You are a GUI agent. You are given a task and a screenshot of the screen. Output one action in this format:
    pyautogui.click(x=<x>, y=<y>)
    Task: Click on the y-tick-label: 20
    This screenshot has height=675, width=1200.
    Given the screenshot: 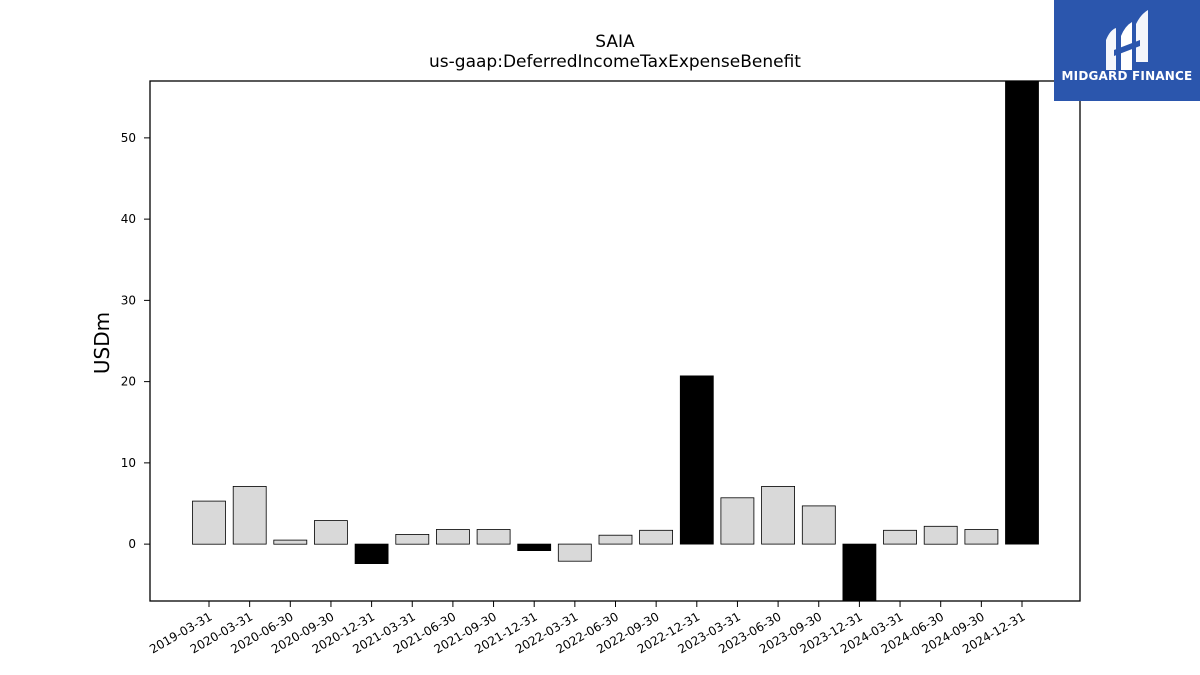 What is the action you would take?
    pyautogui.click(x=128, y=382)
    